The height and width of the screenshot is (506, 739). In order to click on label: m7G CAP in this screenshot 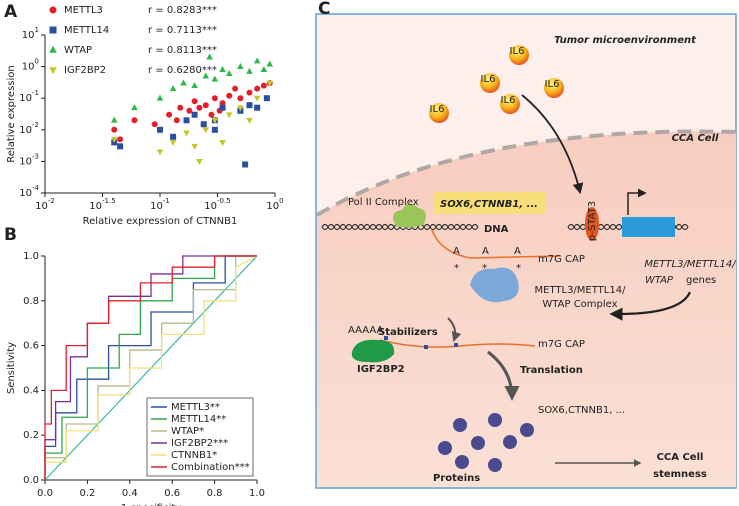, I will do `click(561, 259)`.